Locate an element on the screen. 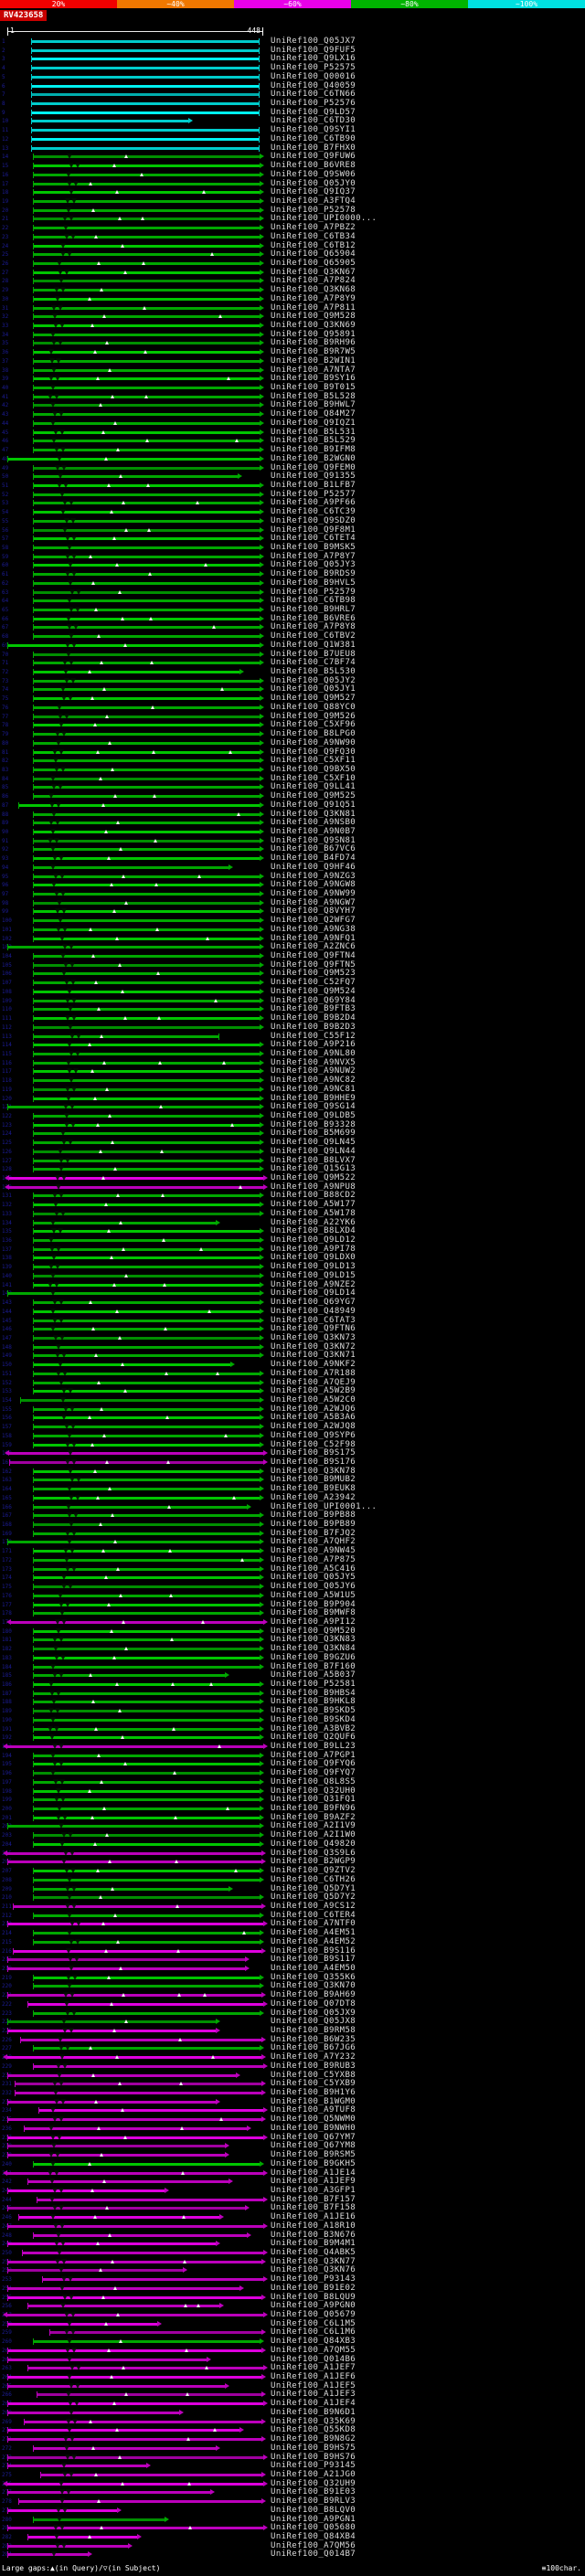  hit-label: UniRef100_Q9SYP6 is located at coordinates (314, 1435).